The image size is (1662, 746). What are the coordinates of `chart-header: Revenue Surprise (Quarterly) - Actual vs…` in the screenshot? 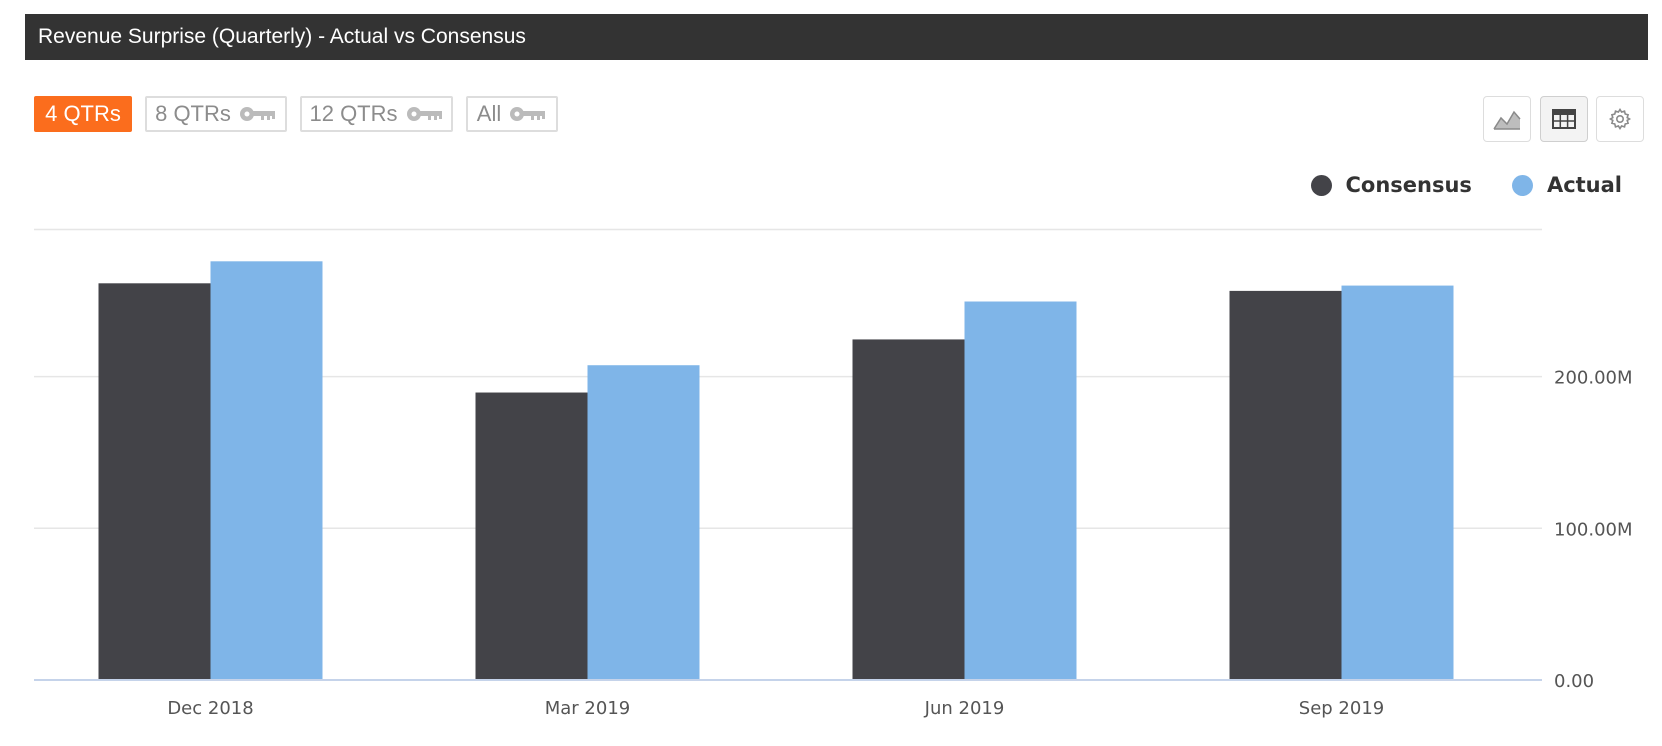 It's located at (836, 37).